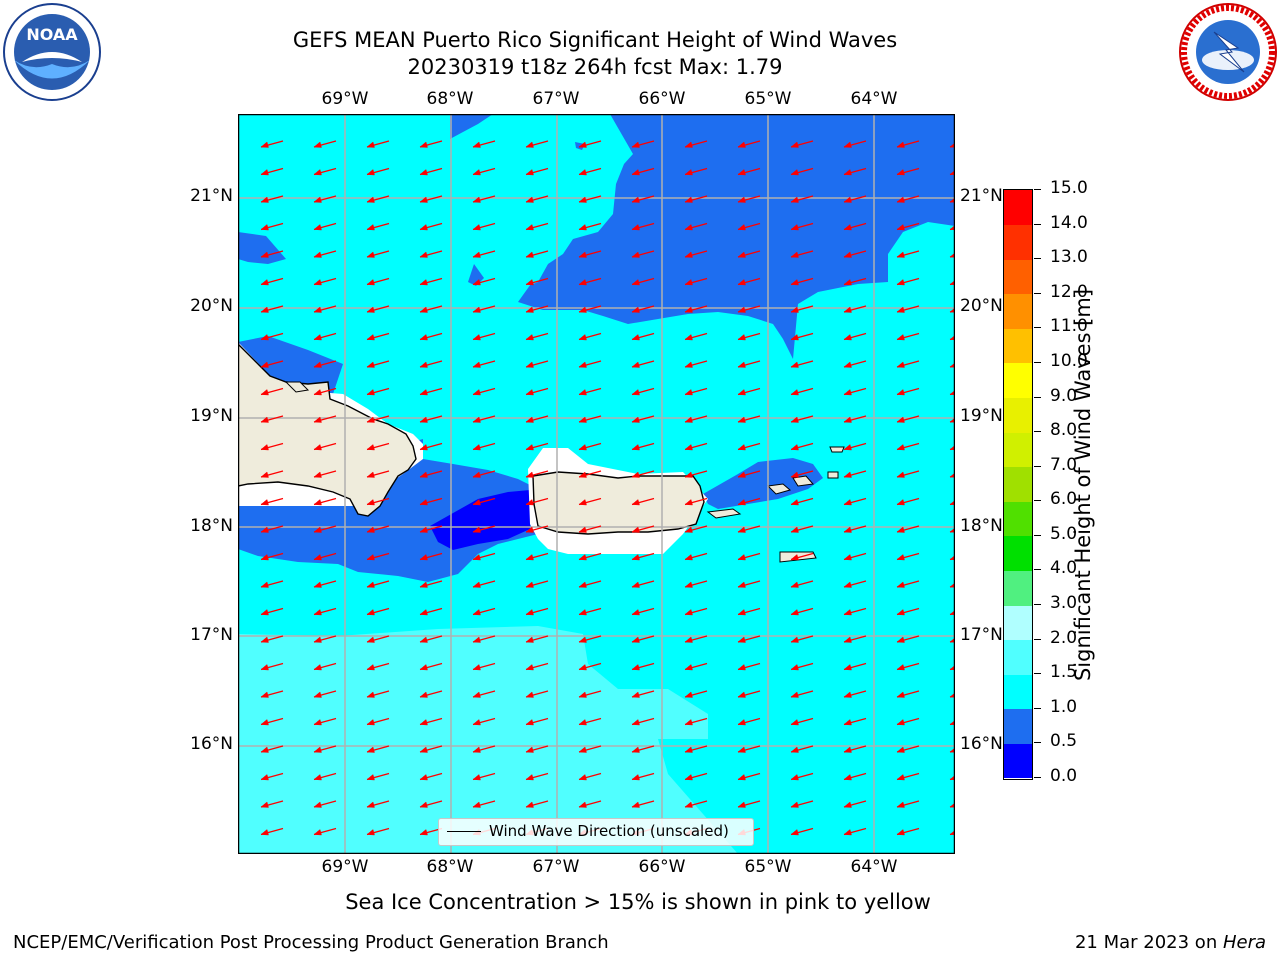 This screenshot has width=1280, height=960. What do you see at coordinates (981, 526) in the screenshot?
I see `lat-label: 18°N` at bounding box center [981, 526].